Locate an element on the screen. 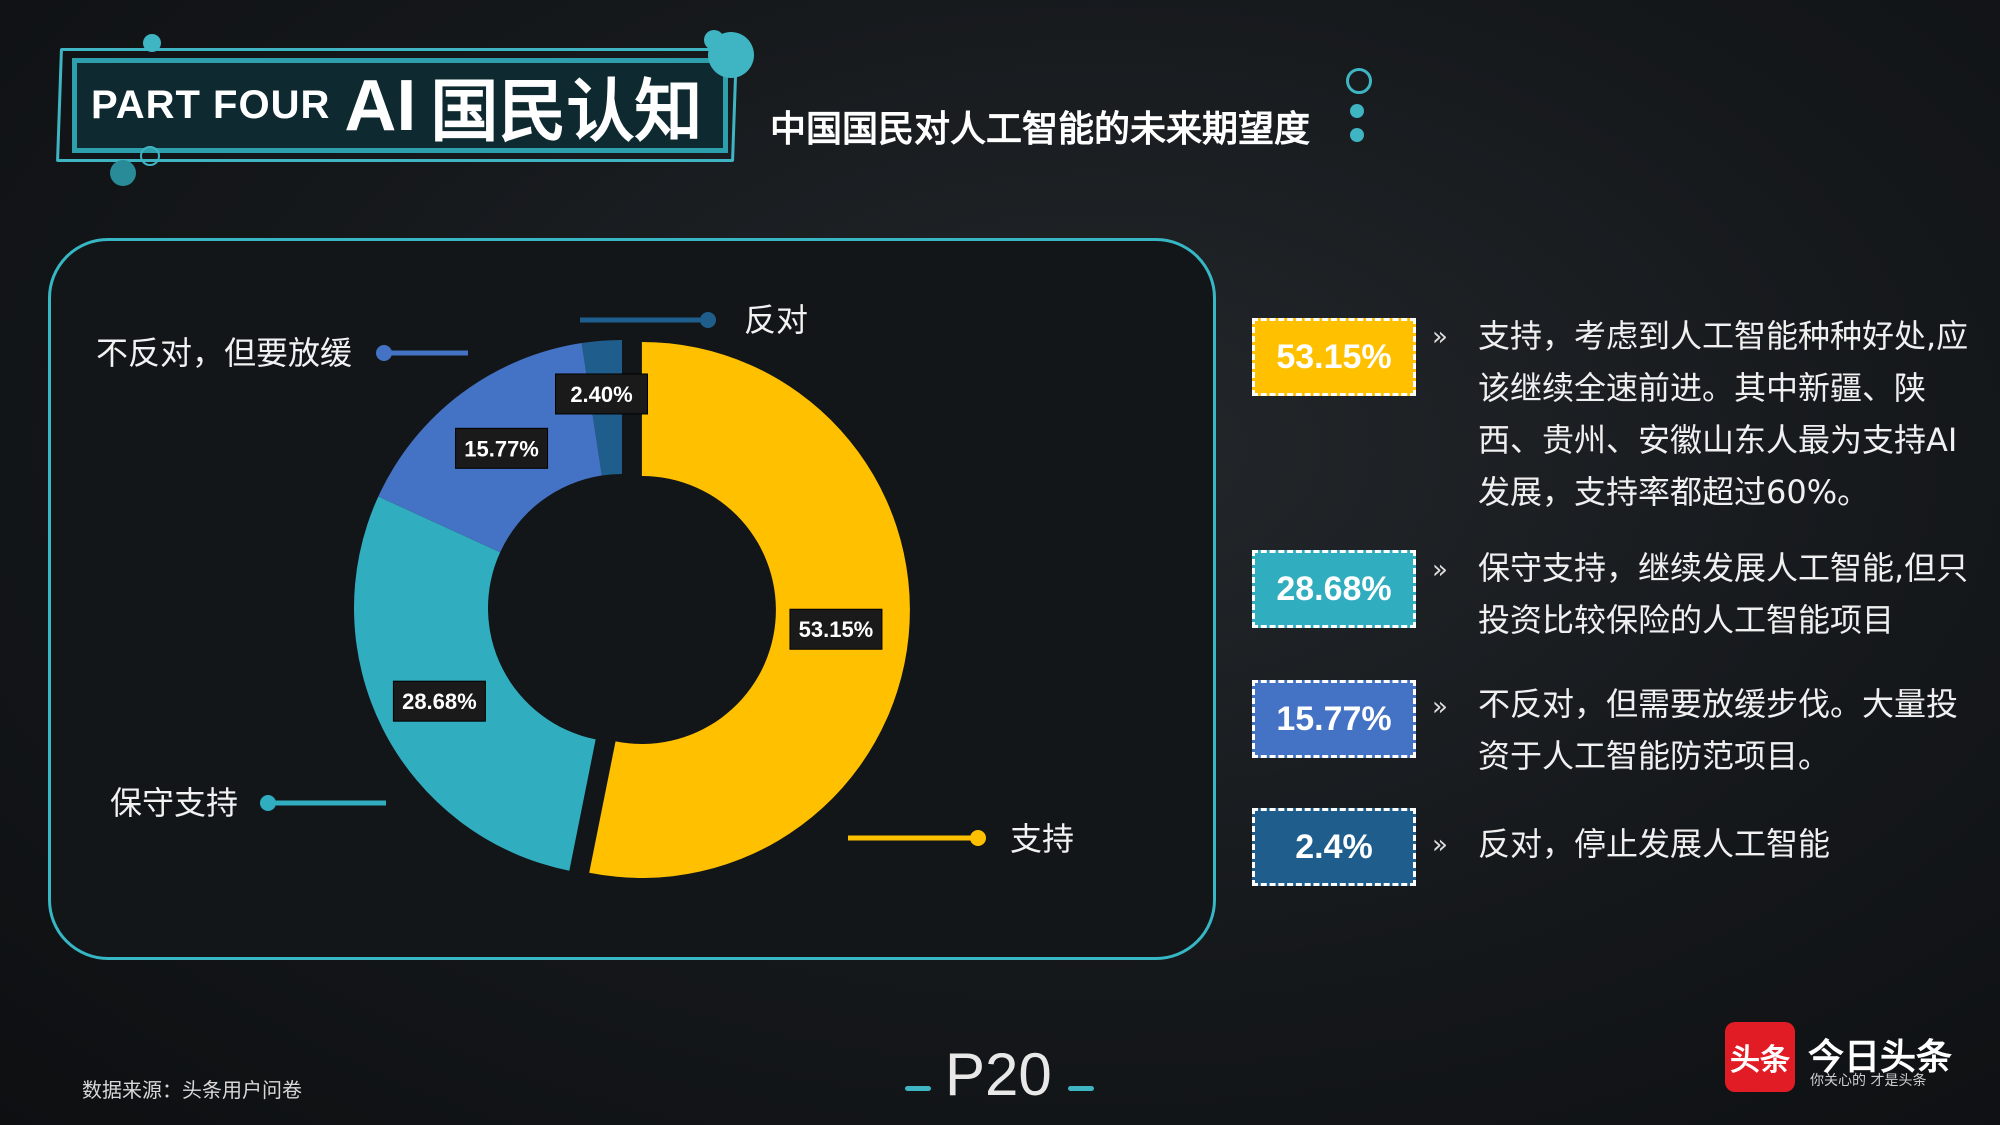 This screenshot has width=2000, height=1125. legend-pct-box: 53.15% is located at coordinates (1334, 357).